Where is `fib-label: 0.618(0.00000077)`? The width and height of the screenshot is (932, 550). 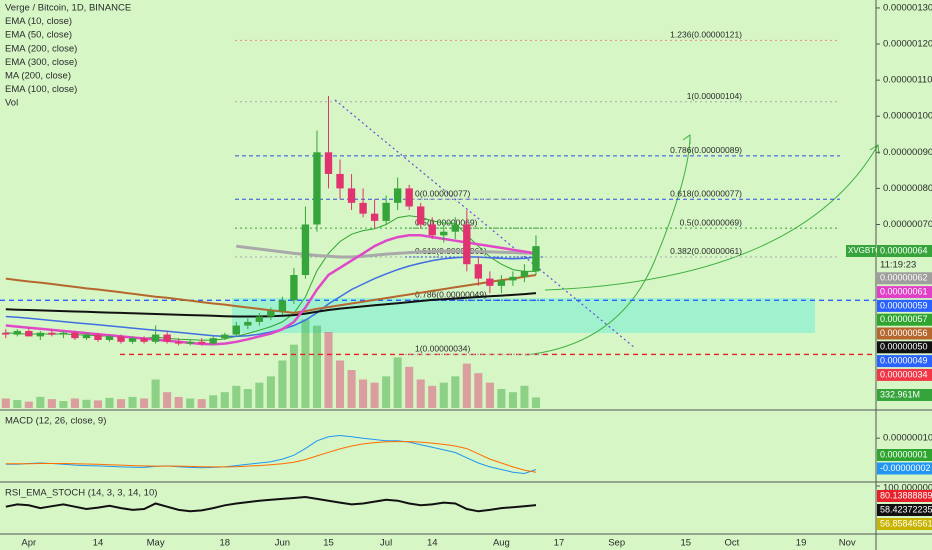
fib-label: 0.618(0.00000077) is located at coordinates (706, 193).